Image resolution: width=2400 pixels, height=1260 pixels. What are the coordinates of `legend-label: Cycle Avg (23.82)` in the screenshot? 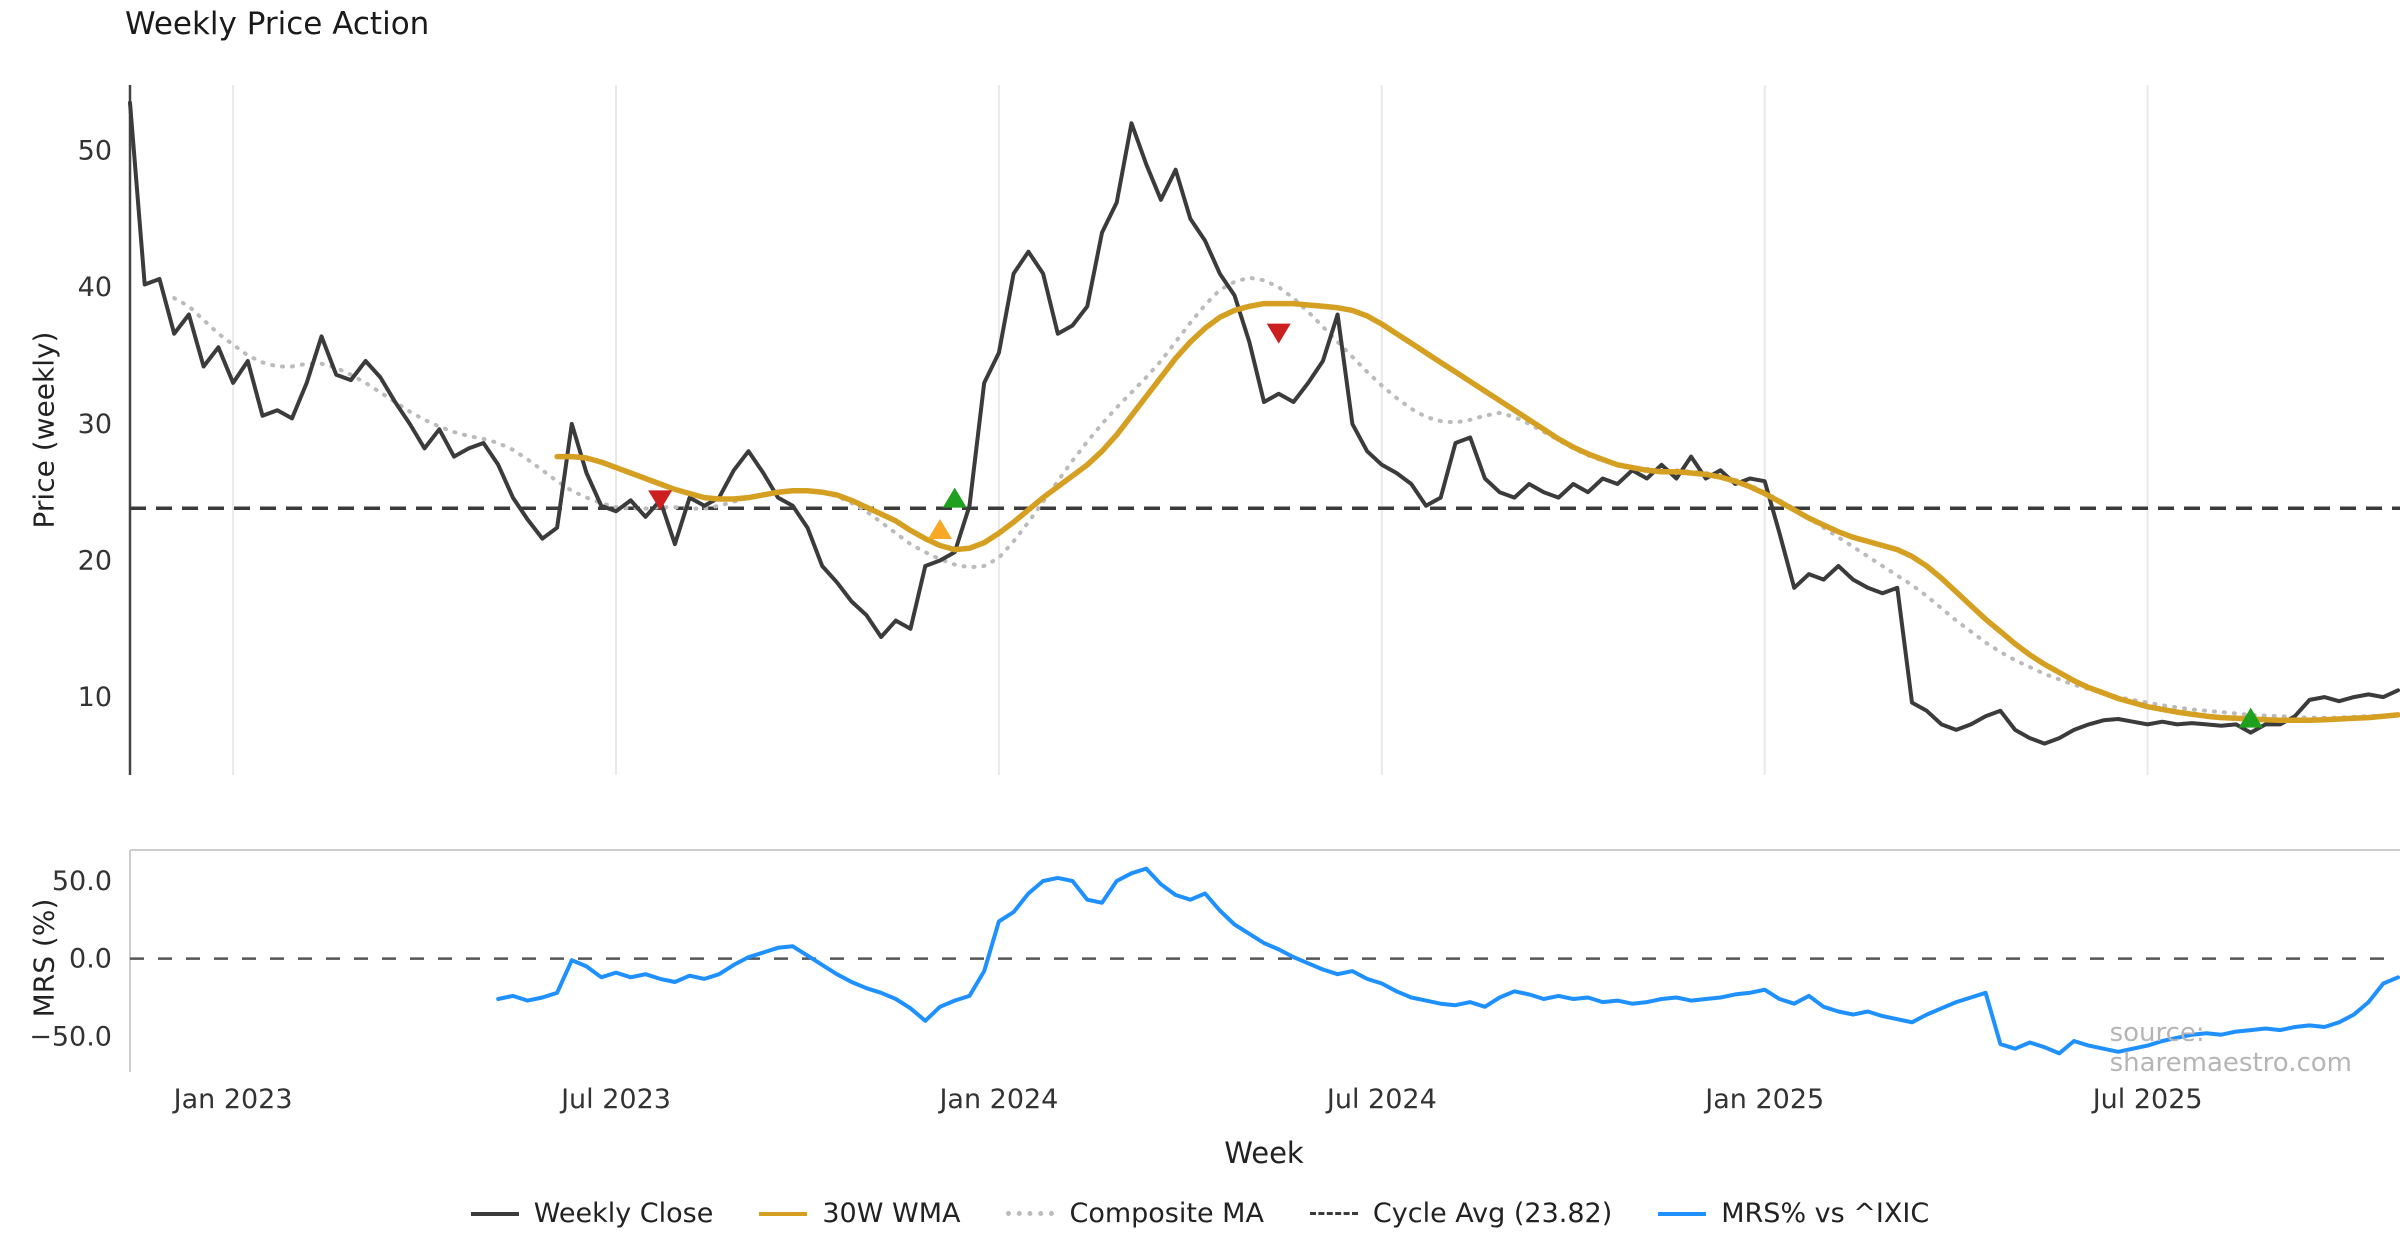 It's located at (1492, 1213).